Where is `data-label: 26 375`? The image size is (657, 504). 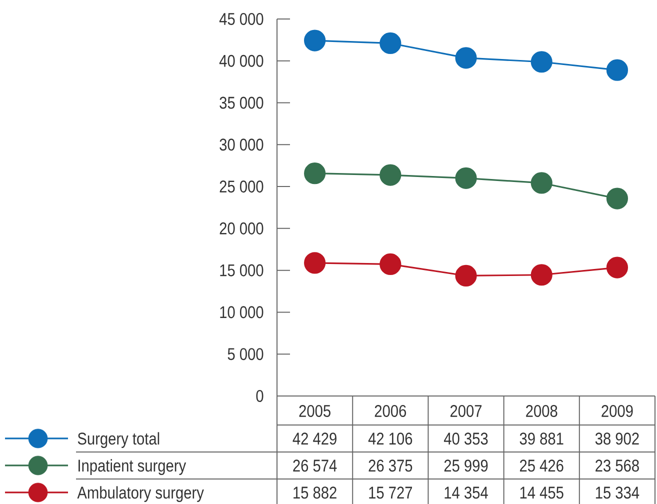 data-label: 26 375 is located at coordinates (390, 466).